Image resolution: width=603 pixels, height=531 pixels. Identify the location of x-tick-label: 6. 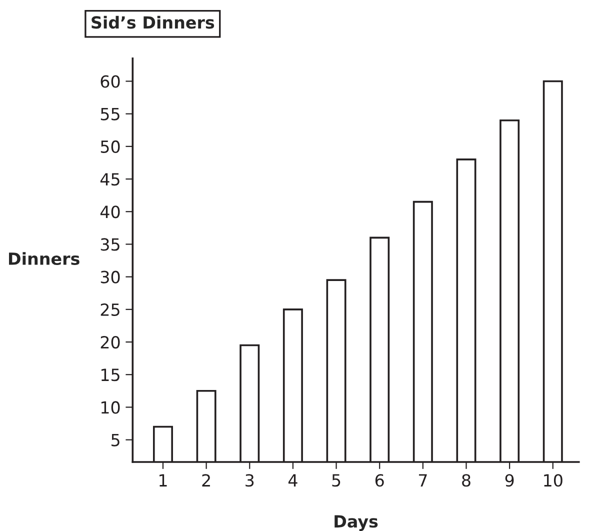
(379, 480).